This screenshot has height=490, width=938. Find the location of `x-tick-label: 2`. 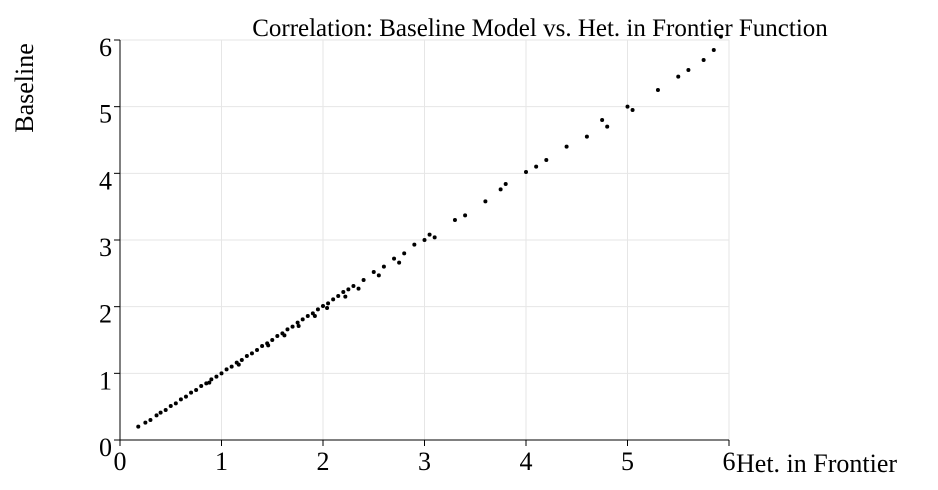

x-tick-label: 2 is located at coordinates (323, 461).